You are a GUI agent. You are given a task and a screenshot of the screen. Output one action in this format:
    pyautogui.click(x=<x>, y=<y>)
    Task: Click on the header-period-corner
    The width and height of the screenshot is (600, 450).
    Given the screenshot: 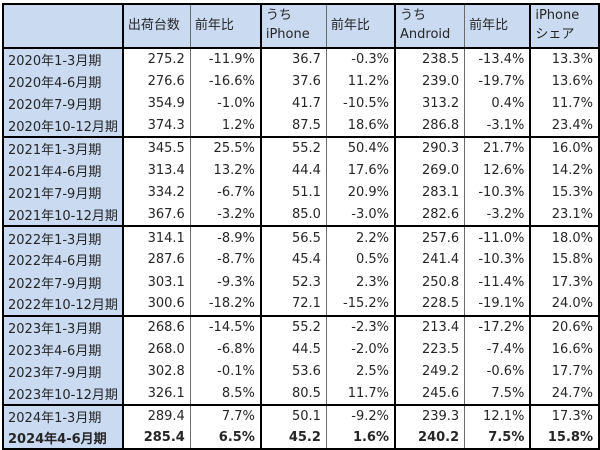 What is the action you would take?
    pyautogui.click(x=63, y=26)
    